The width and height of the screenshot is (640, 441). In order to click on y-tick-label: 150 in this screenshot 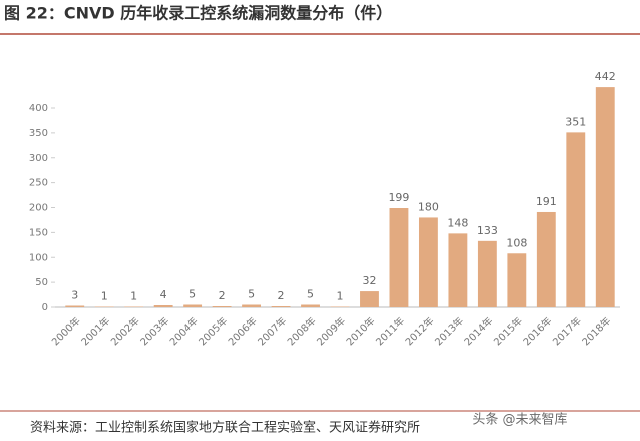, I will do `click(38, 232)`.